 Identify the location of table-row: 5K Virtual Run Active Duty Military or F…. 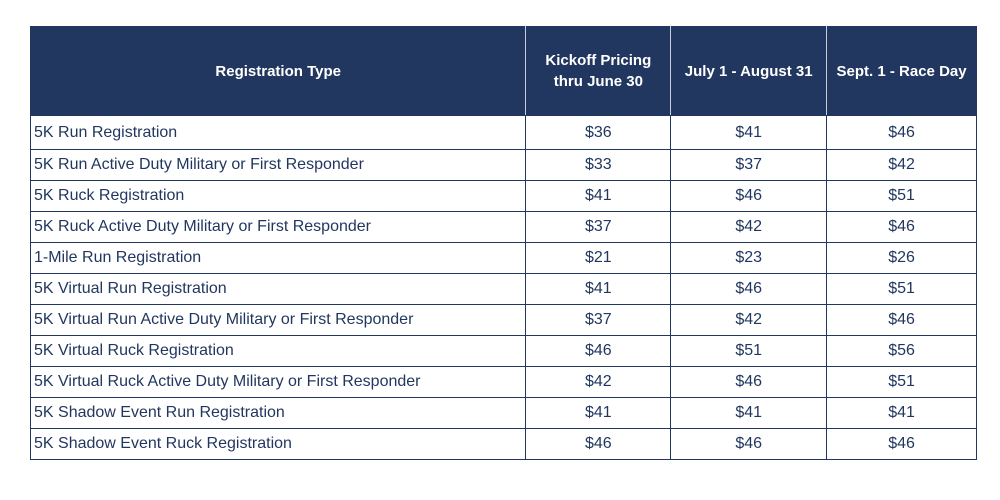
(503, 320).